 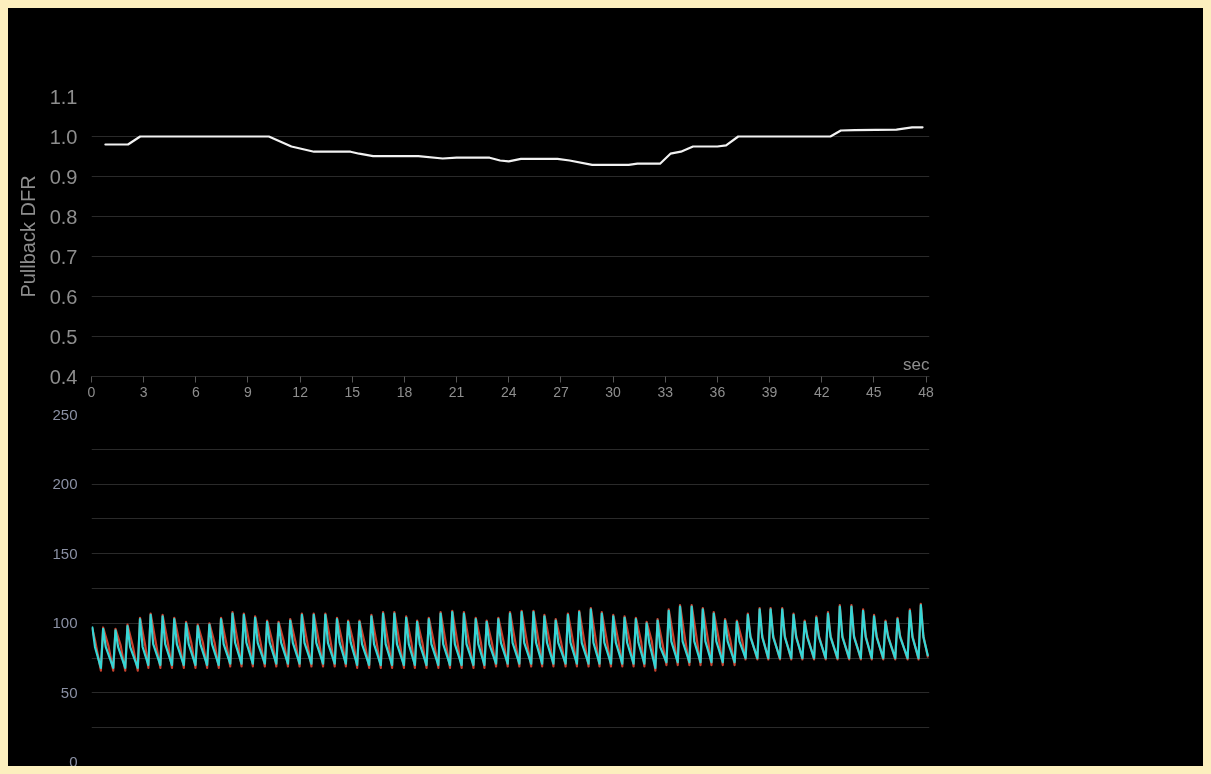 What do you see at coordinates (456, 391) in the screenshot?
I see `x-tick-label: 21` at bounding box center [456, 391].